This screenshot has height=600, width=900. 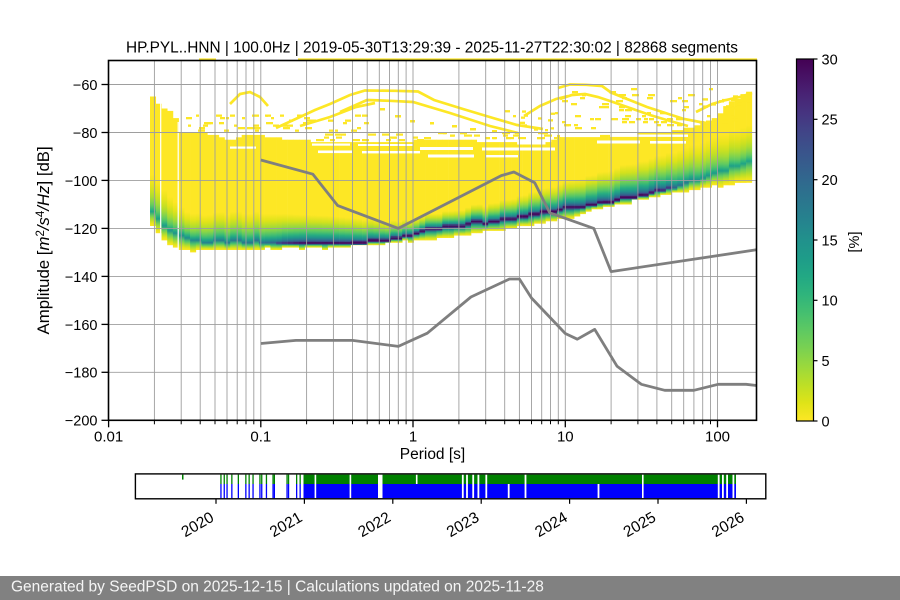 I want to click on svg-text: −60, so click(x=85, y=86).